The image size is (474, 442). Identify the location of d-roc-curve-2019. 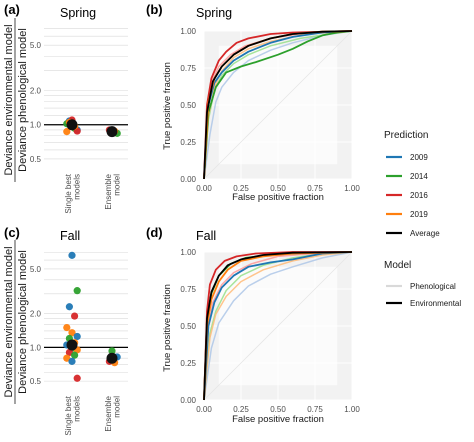
(278, 326).